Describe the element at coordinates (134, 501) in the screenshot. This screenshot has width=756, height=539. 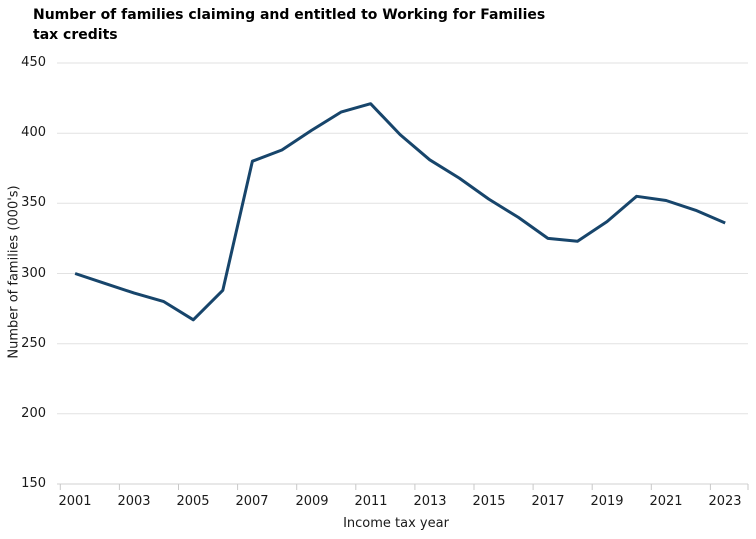
I see `x-tick-label: 2003` at that location.